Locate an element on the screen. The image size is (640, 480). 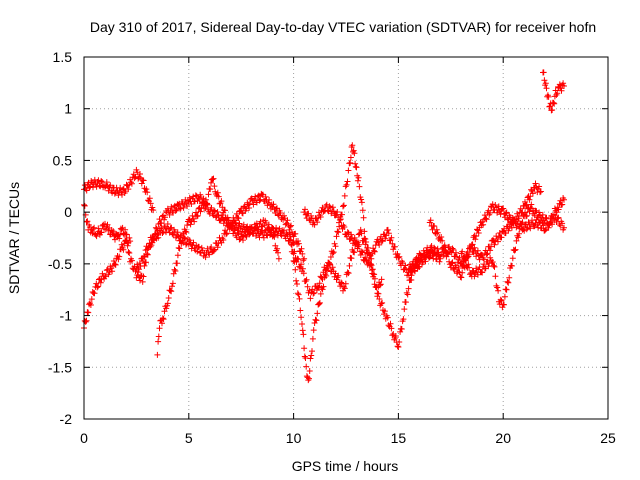
y-tick-label: 1 is located at coordinates (68, 109).